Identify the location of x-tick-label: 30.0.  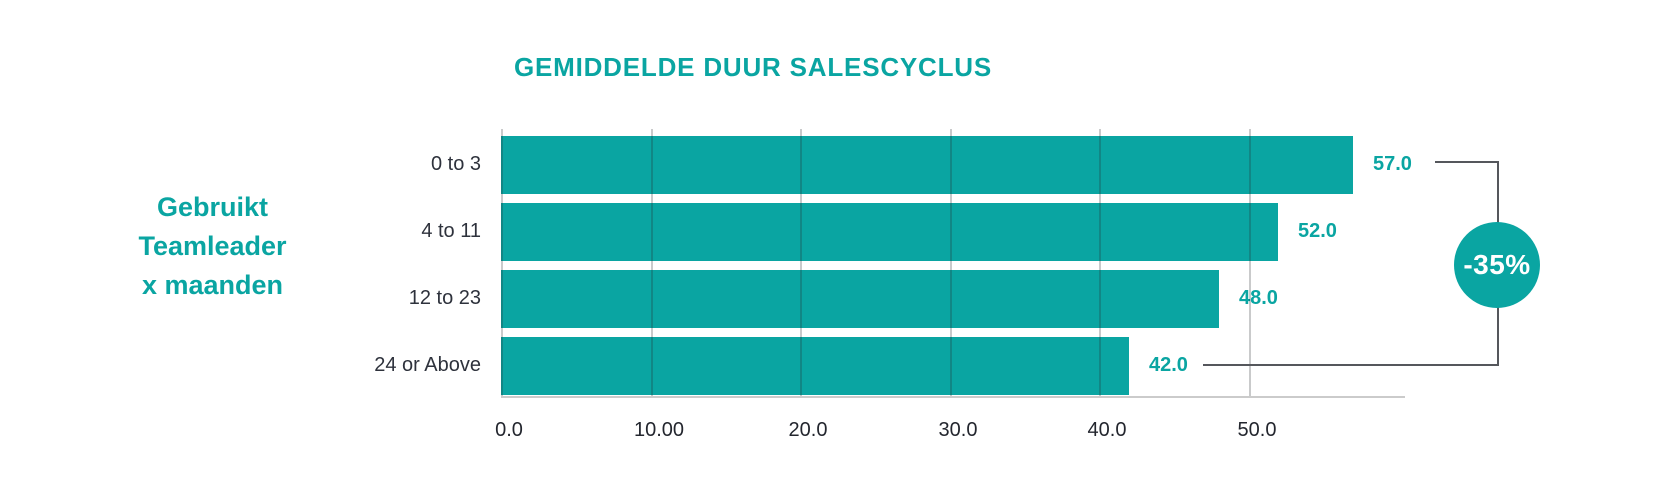
(958, 430).